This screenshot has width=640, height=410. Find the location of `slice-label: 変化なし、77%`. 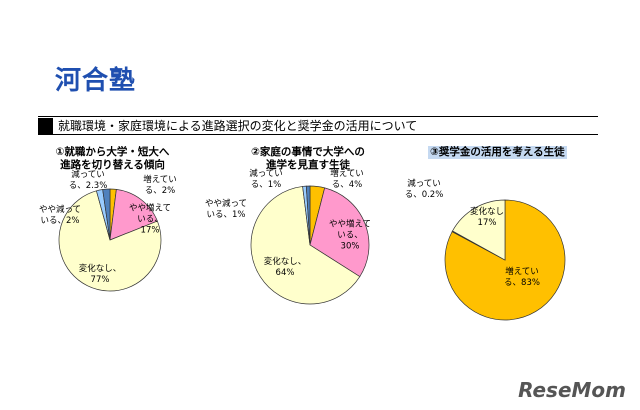

slice-label: 変化なし、77% is located at coordinates (100, 274).